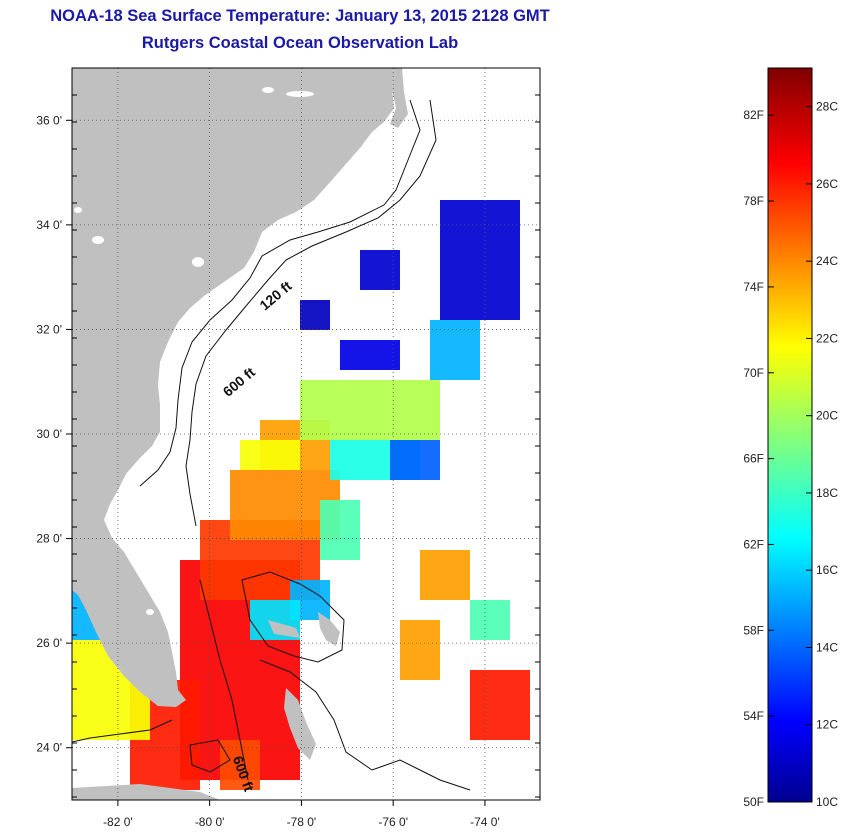  What do you see at coordinates (827, 725) in the screenshot?
I see `celsius-label: 12C` at bounding box center [827, 725].